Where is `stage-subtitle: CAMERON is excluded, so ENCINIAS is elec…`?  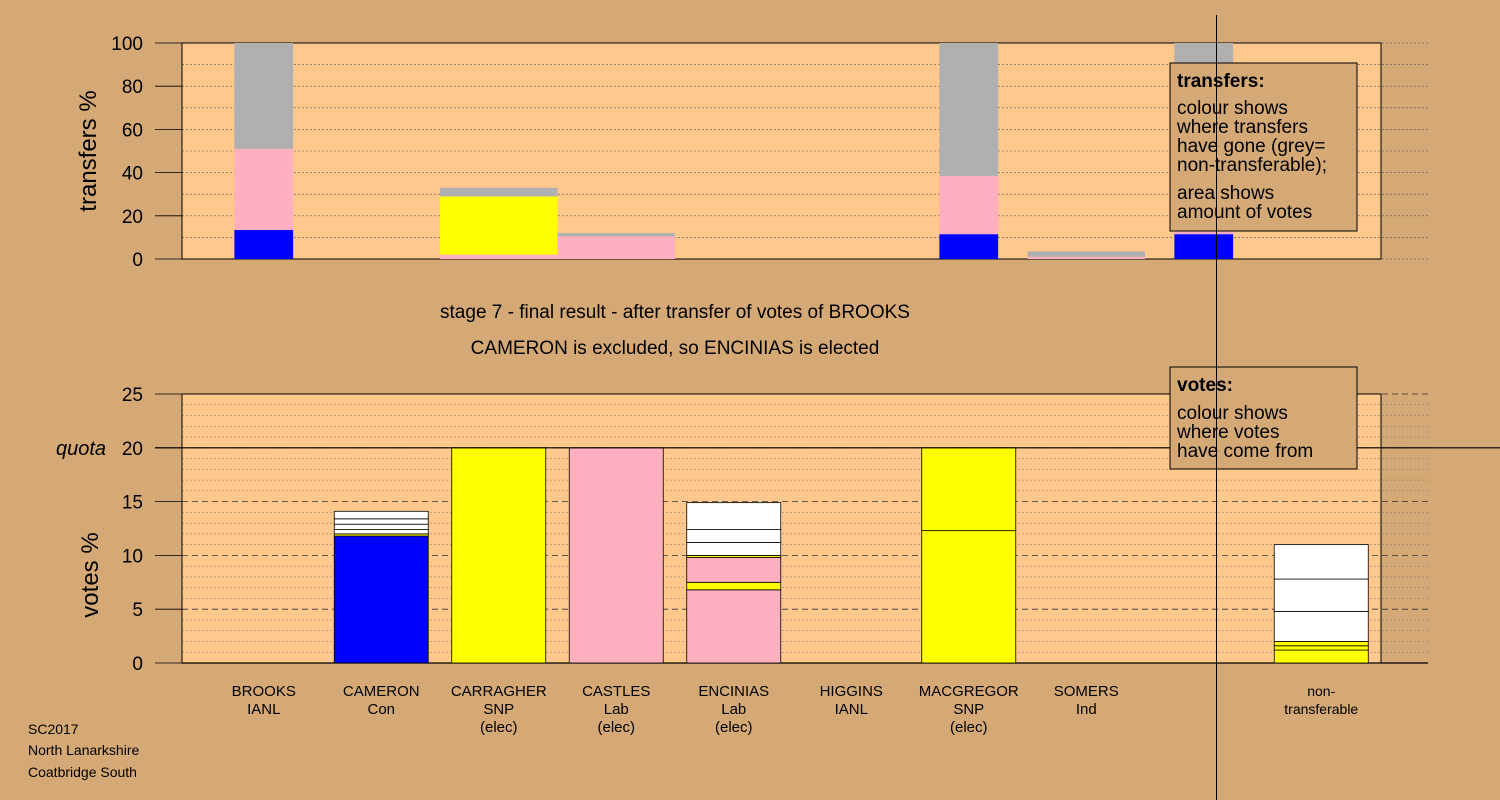
stage-subtitle: CAMERON is excluded, so ENCINIAS is elec… is located at coordinates (675, 348).